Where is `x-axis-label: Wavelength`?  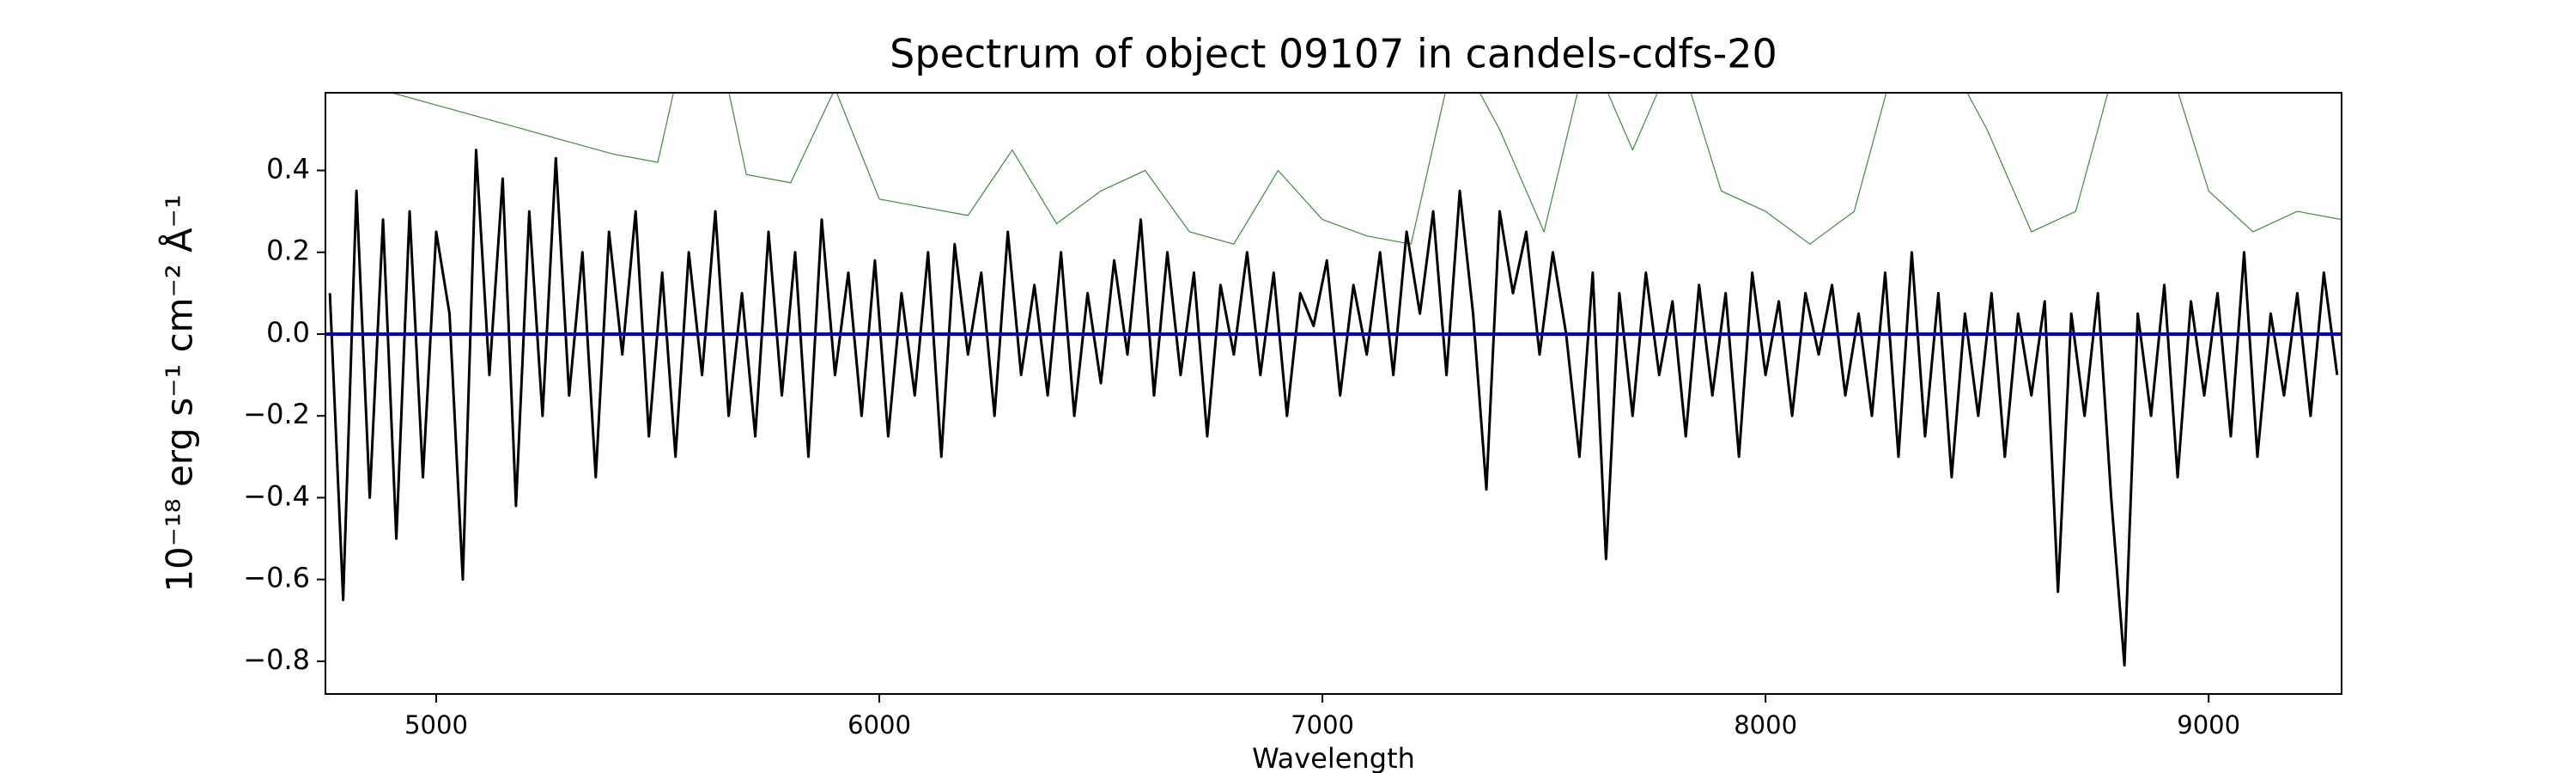
x-axis-label: Wavelength is located at coordinates (1334, 757).